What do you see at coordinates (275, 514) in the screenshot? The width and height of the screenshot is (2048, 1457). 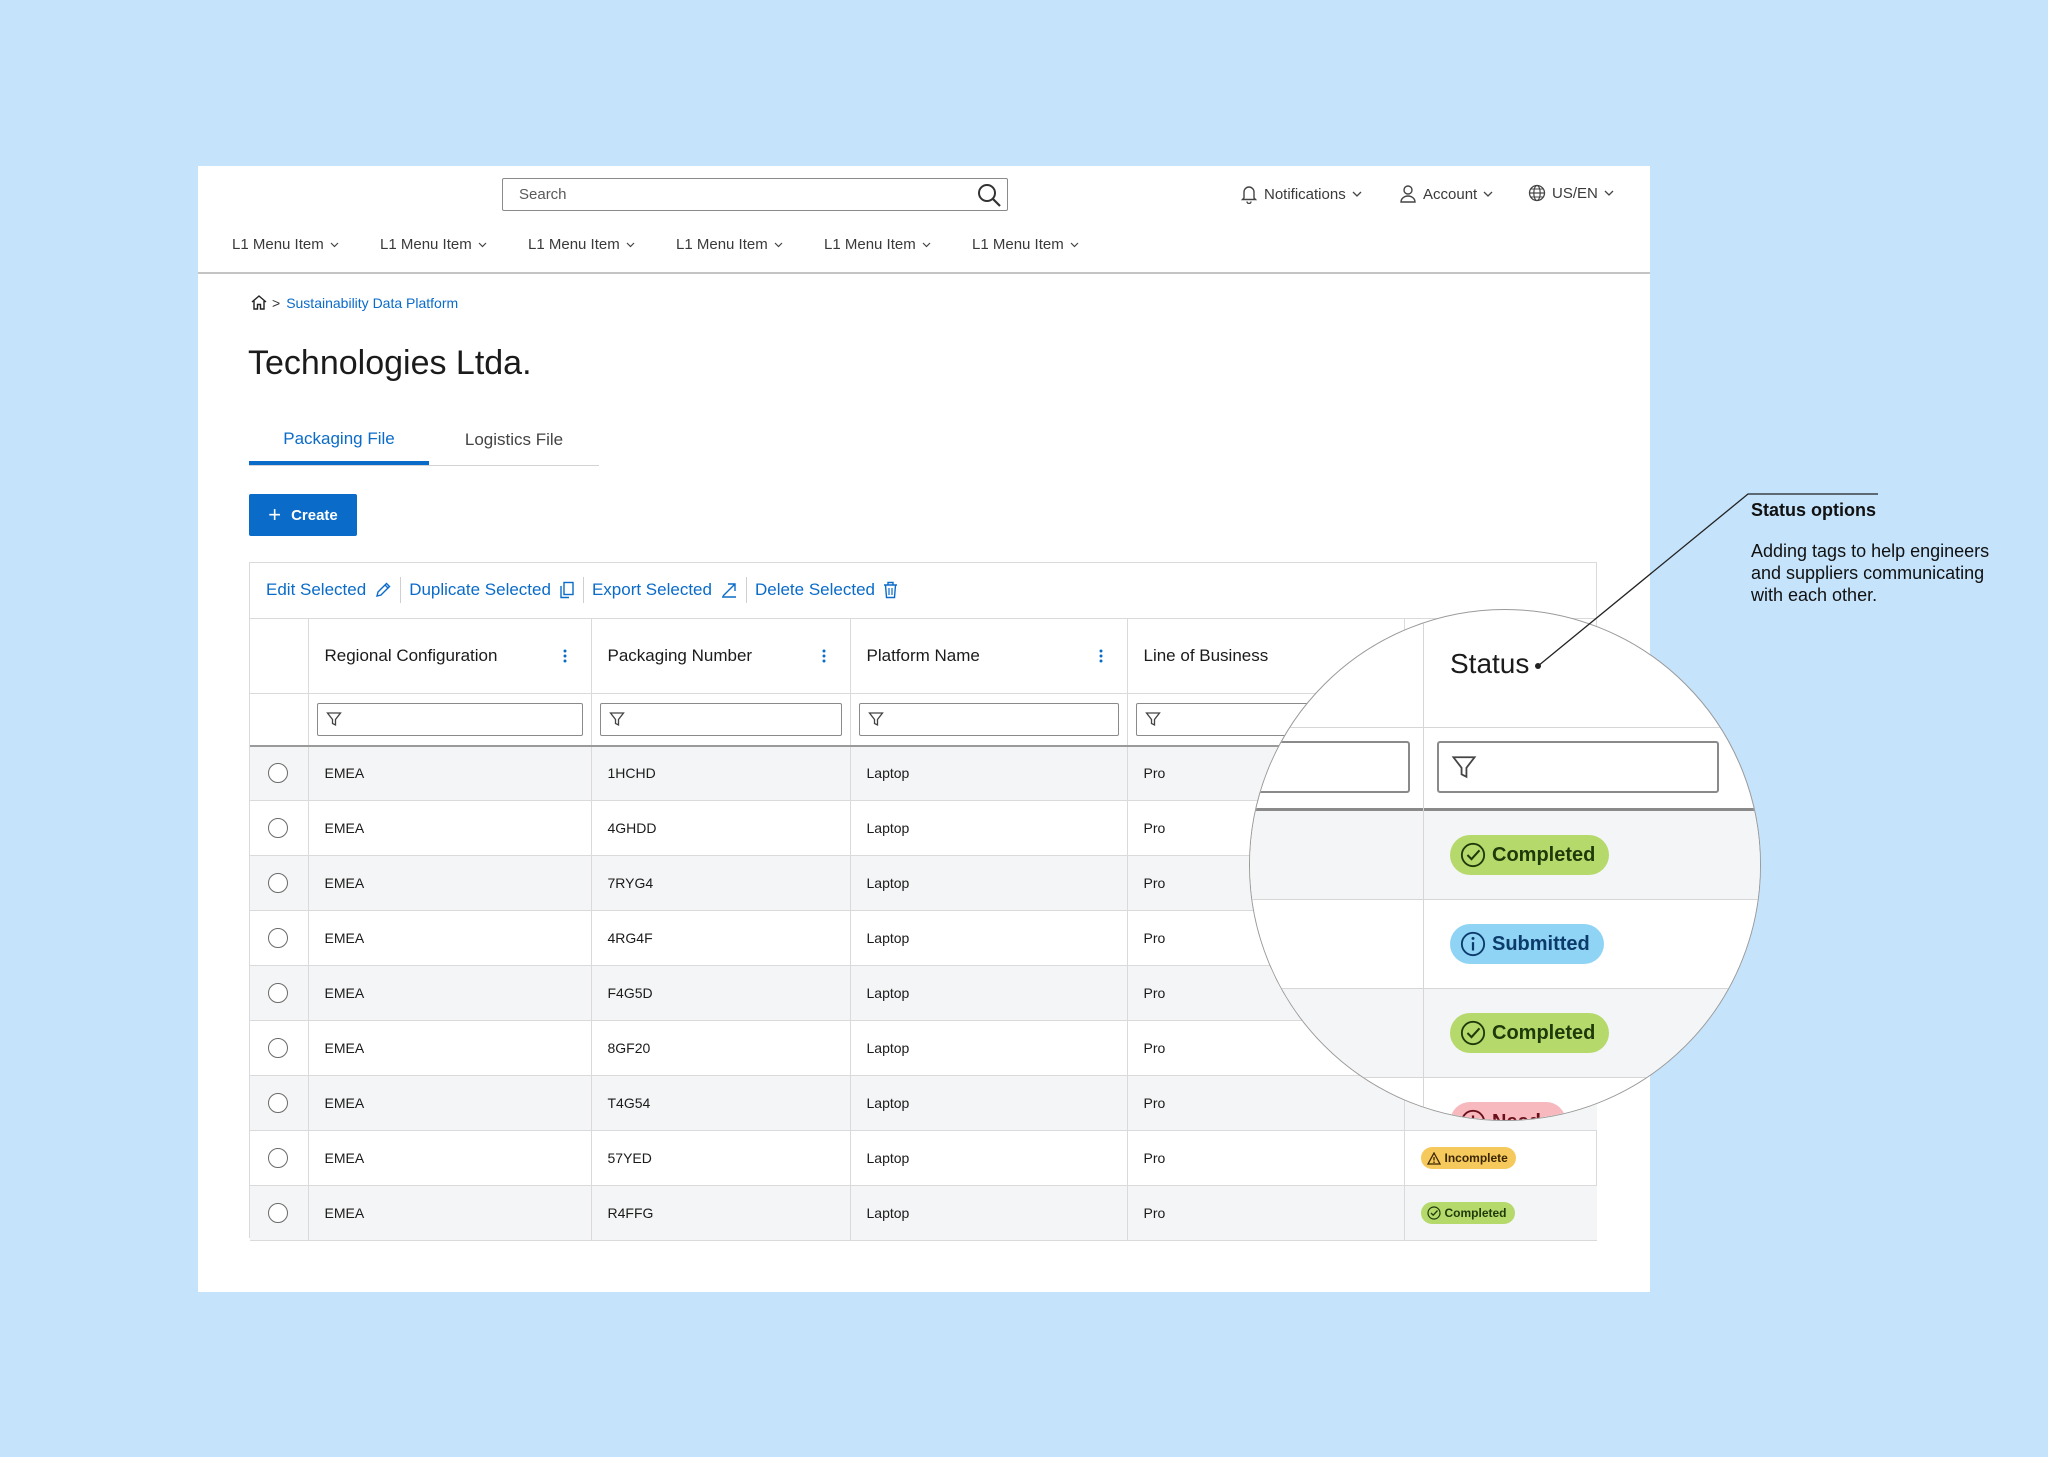 I see `plus-icon: +` at bounding box center [275, 514].